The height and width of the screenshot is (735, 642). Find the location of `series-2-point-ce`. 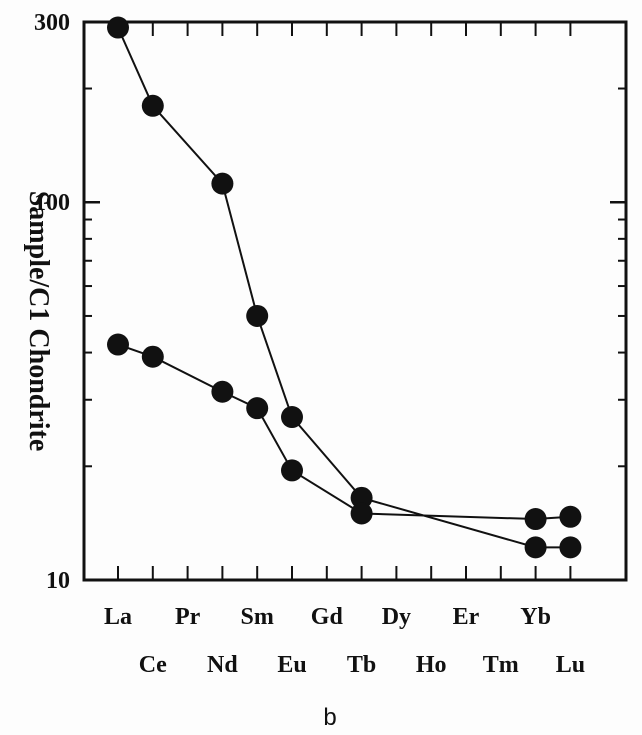

series-2-point-ce is located at coordinates (152, 356).